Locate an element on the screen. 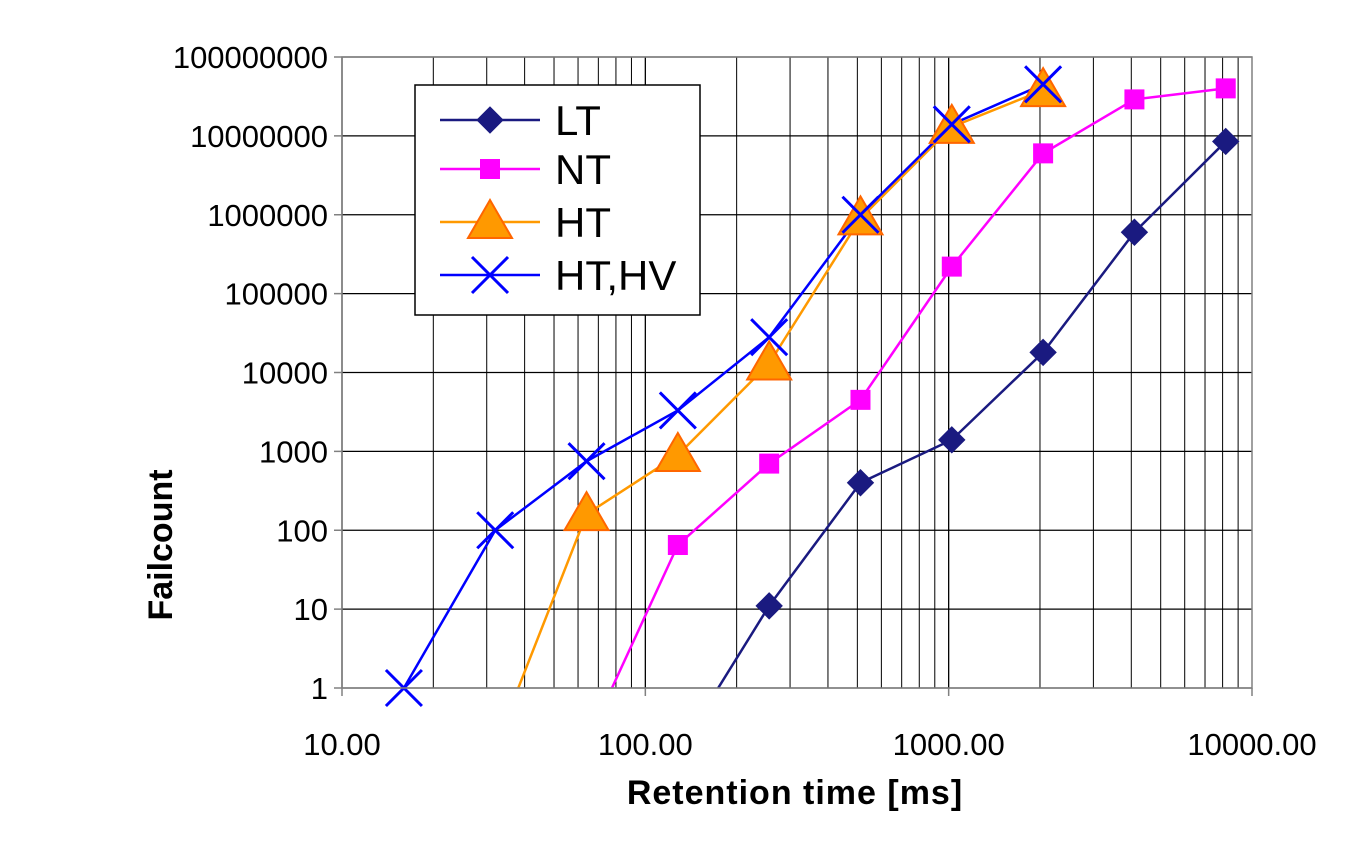 This screenshot has width=1360, height=854. y-tick-label: 100000 is located at coordinates (276, 294).